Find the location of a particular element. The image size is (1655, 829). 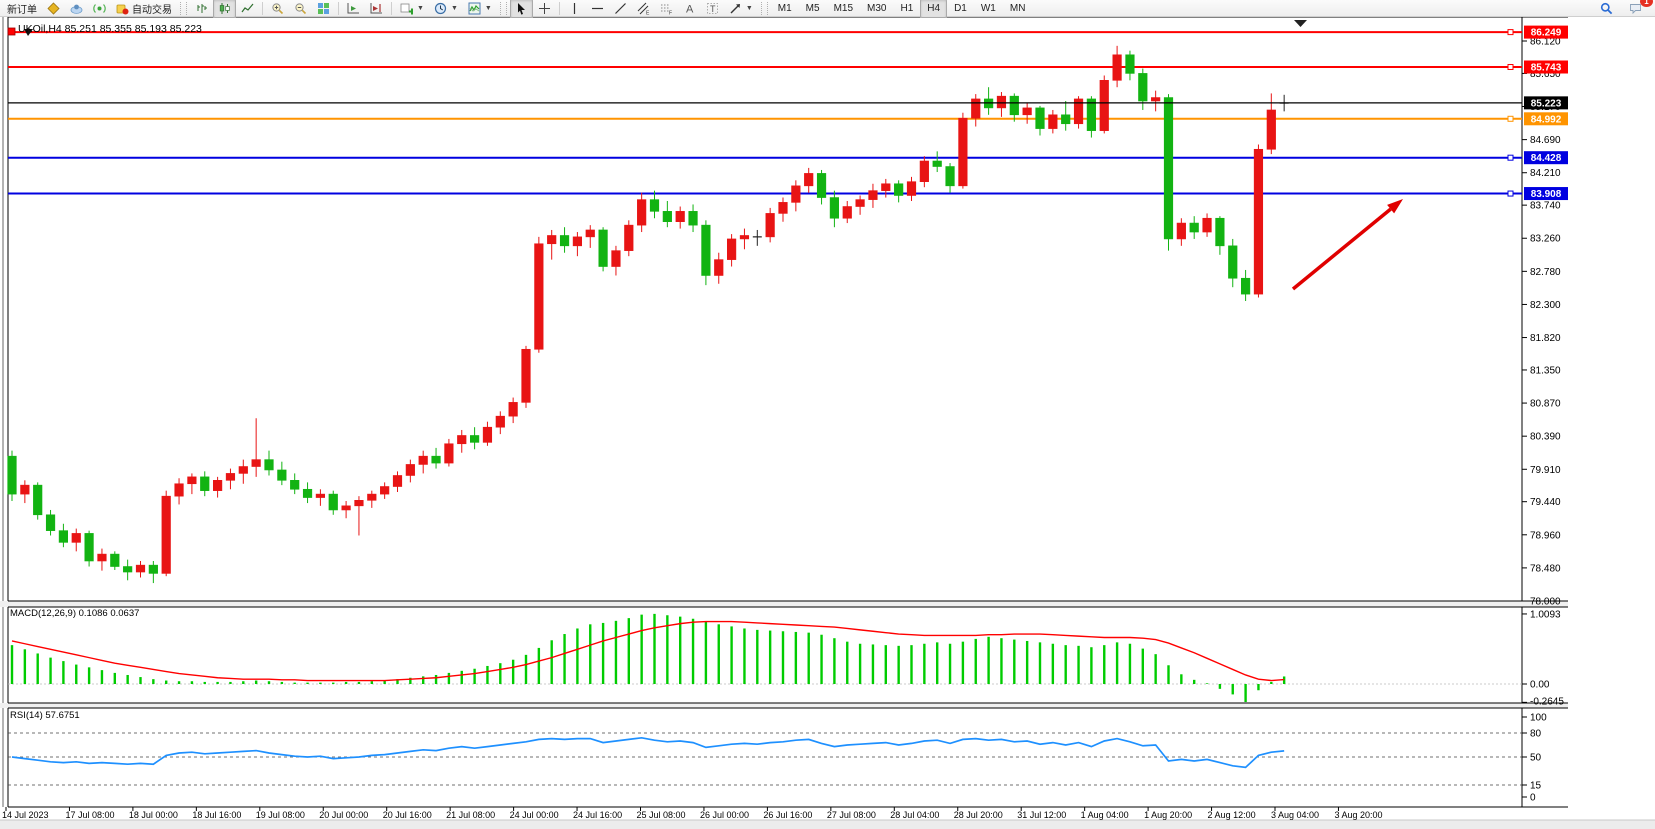

timeframe-mn-button: MN is located at coordinates (1018, 9).